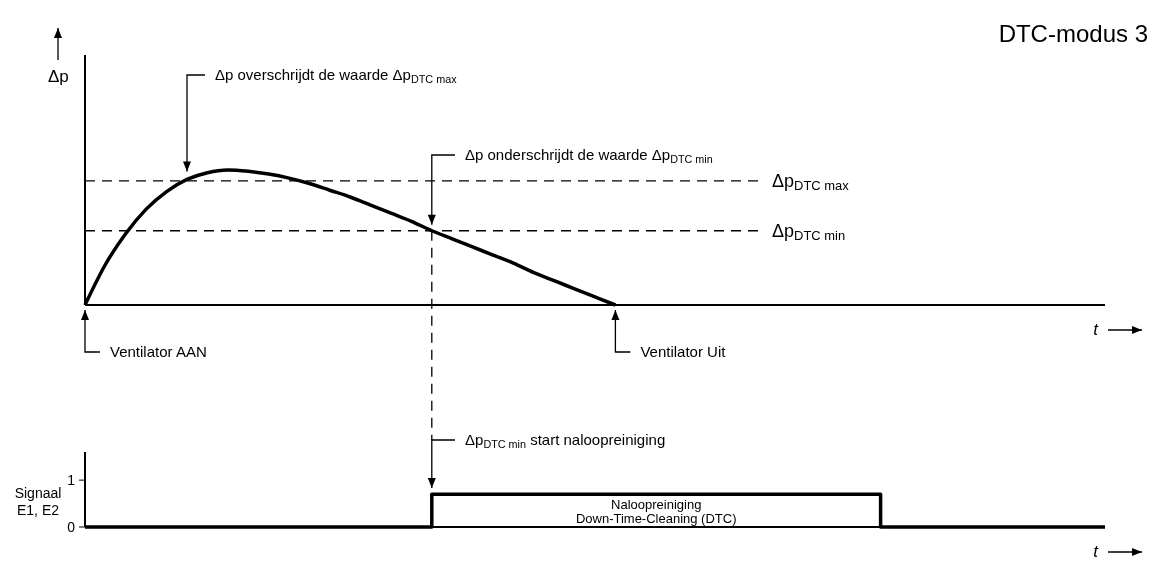  I want to click on y-tick-label: 0, so click(71, 527).